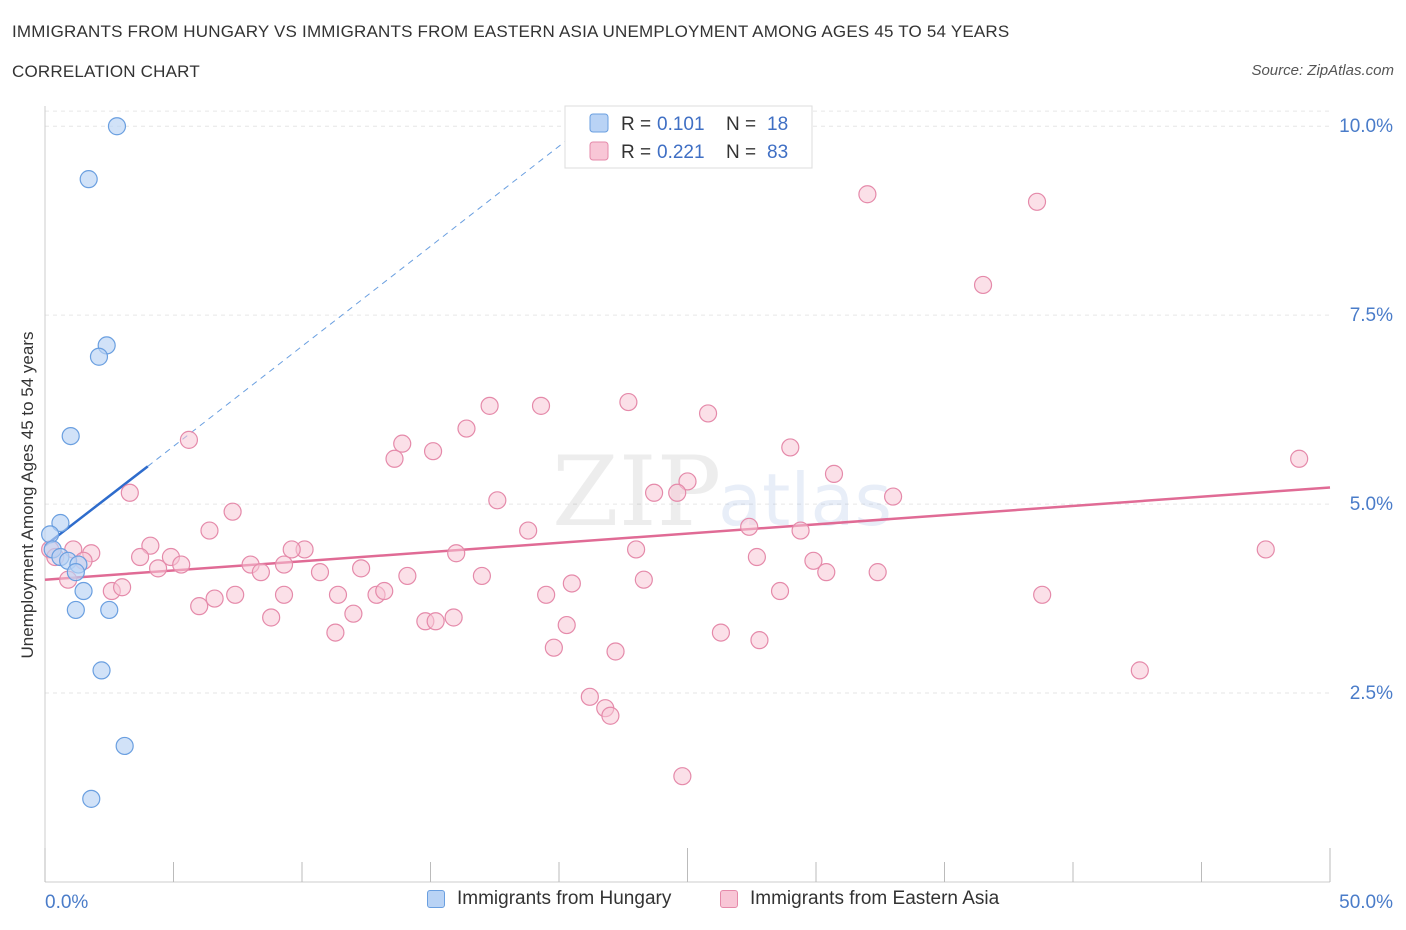  I want to click on legend-n-value-eastern-asia: 83, so click(777, 152).